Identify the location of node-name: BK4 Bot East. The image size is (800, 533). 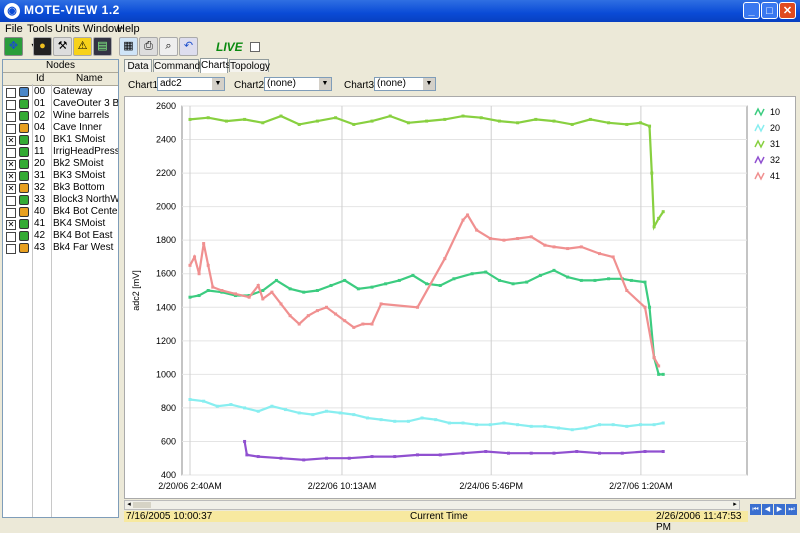
(83, 235).